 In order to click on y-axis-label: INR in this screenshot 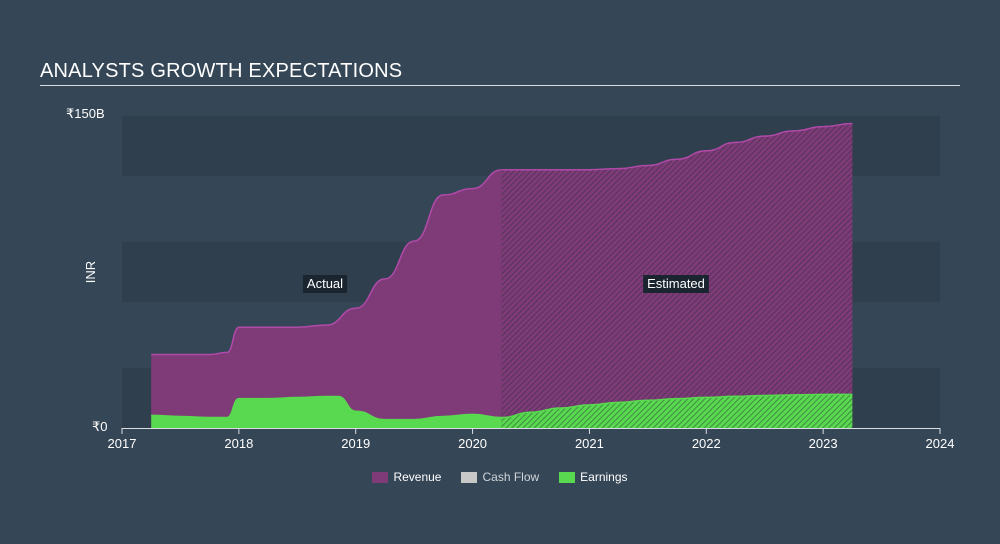, I will do `click(90, 272)`.